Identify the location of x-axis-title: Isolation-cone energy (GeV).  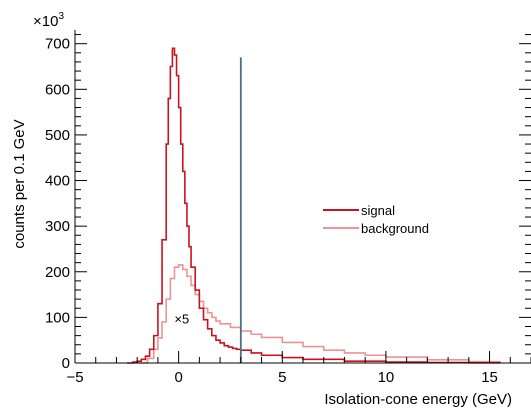
(418, 399).